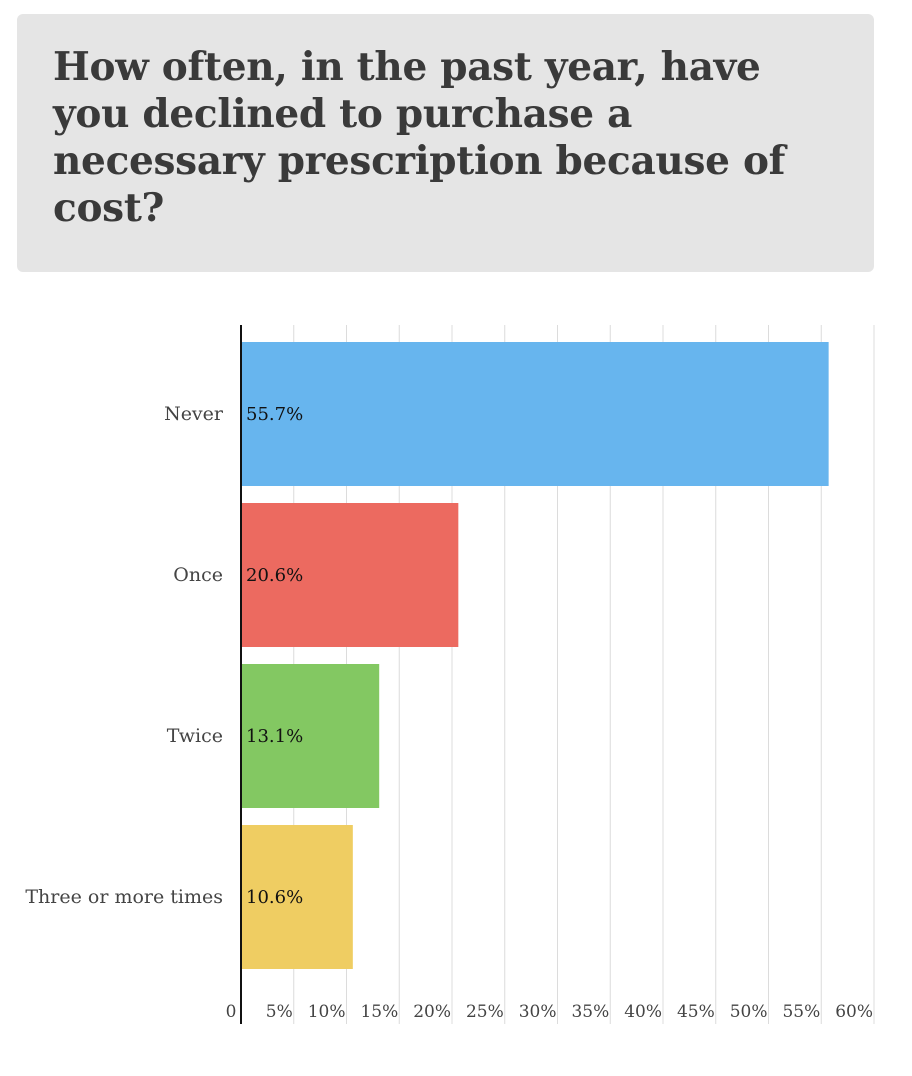 The height and width of the screenshot is (1076, 912). Describe the element at coordinates (327, 1012) in the screenshot. I see `x-tick-label: 10%` at that location.